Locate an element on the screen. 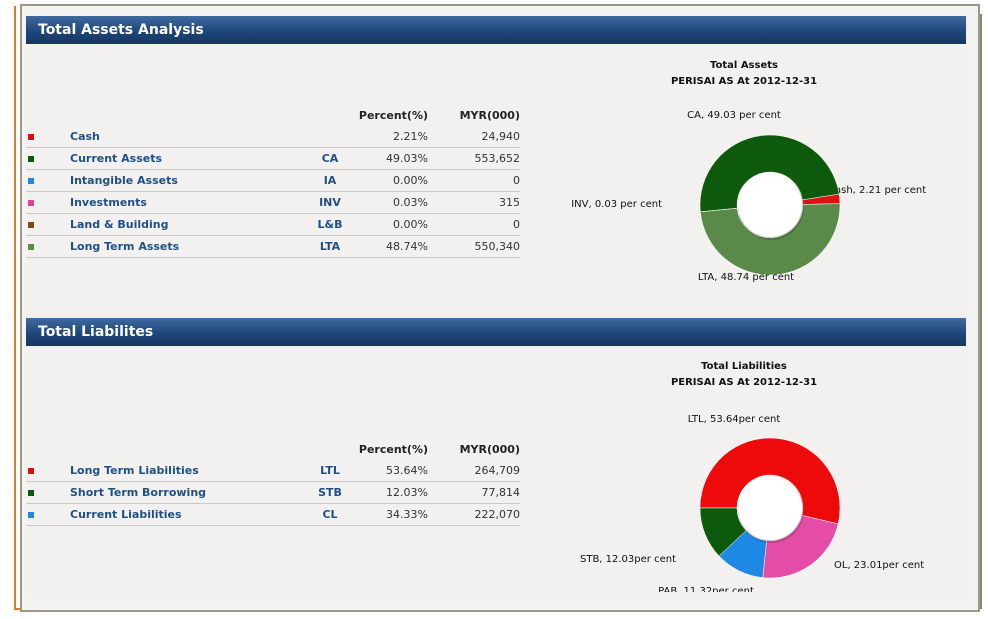 The width and height of the screenshot is (988, 619). table-row: Current Liabilities CL 34.33% 222,070 is located at coordinates (273, 514).